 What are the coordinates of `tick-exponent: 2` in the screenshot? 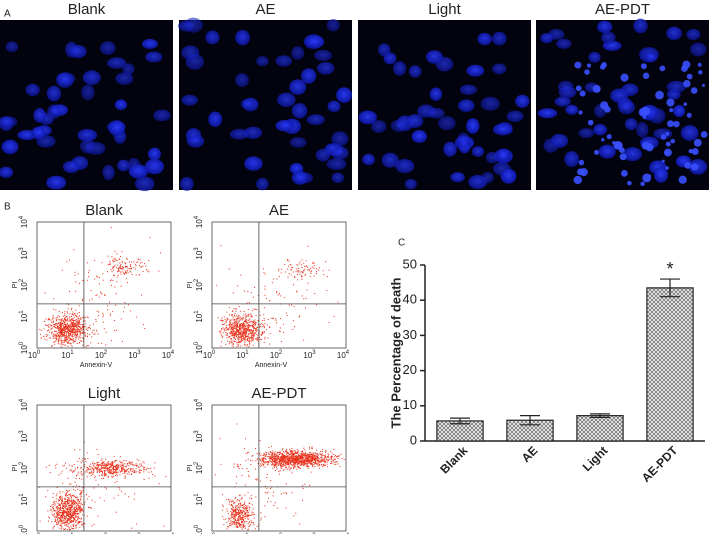 It's located at (106, 353).